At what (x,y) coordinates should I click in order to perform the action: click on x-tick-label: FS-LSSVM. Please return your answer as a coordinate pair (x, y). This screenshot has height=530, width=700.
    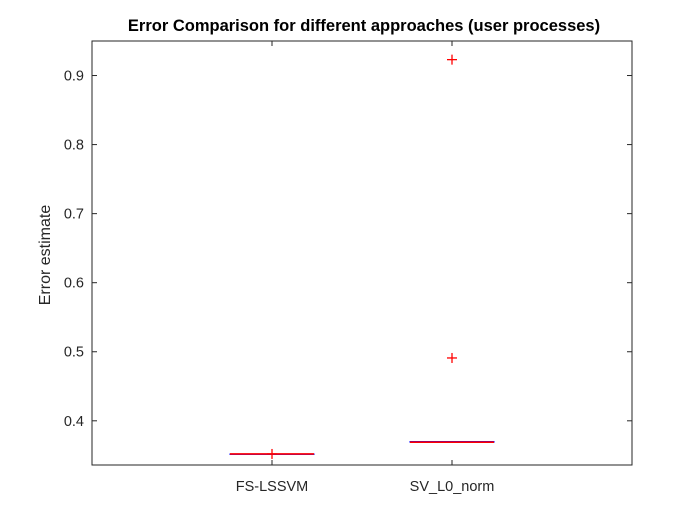
    Looking at the image, I should click on (272, 487).